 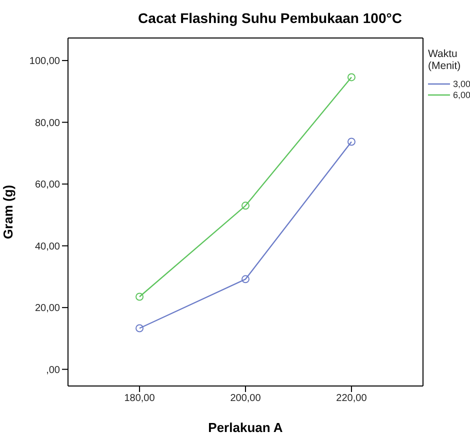 What do you see at coordinates (246, 398) in the screenshot?
I see `x-tick-label: 200,00` at bounding box center [246, 398].